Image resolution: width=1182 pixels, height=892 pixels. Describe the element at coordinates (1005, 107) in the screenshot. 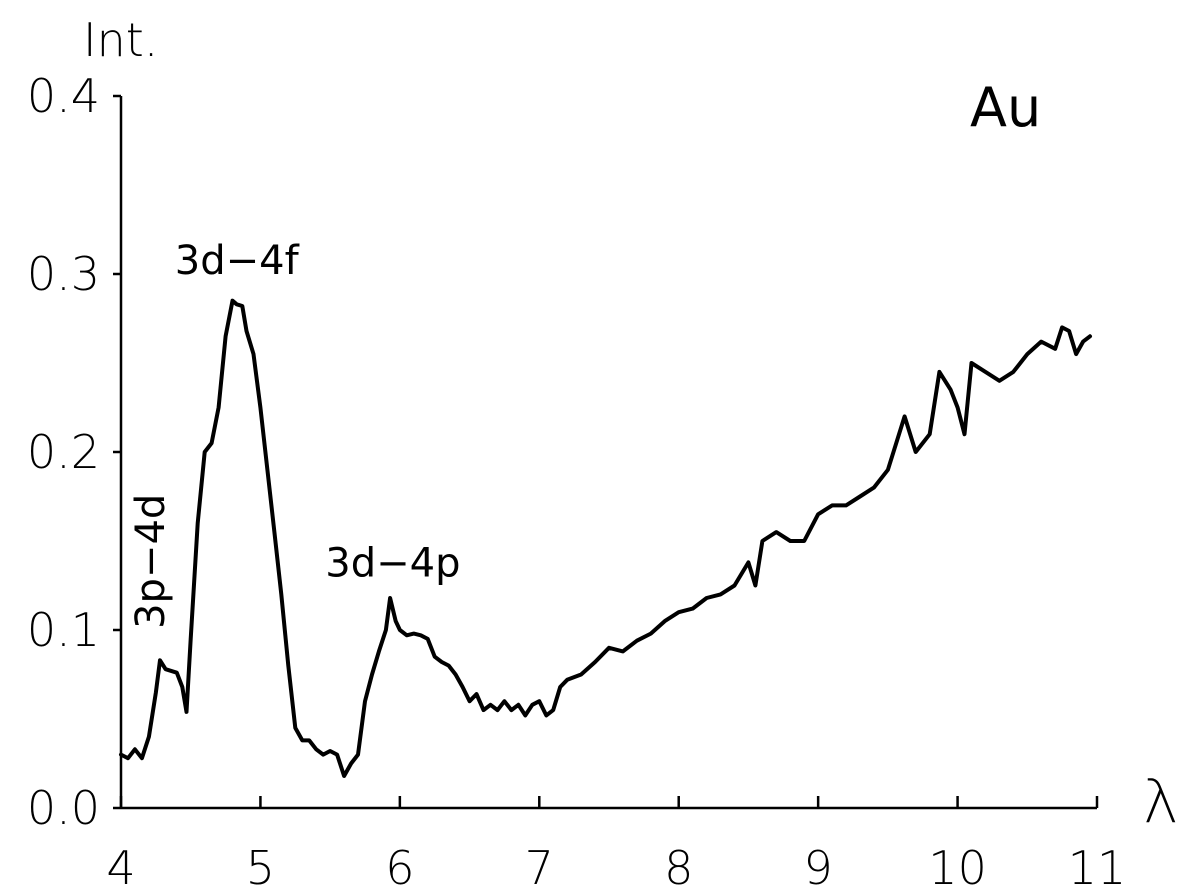

I see `element-label: Au` at that location.